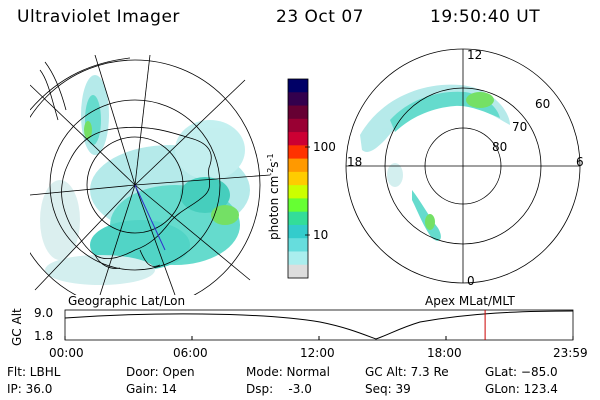  Describe the element at coordinates (30, 389) in the screenshot. I see `info-ip: IP: 36.0` at that location.